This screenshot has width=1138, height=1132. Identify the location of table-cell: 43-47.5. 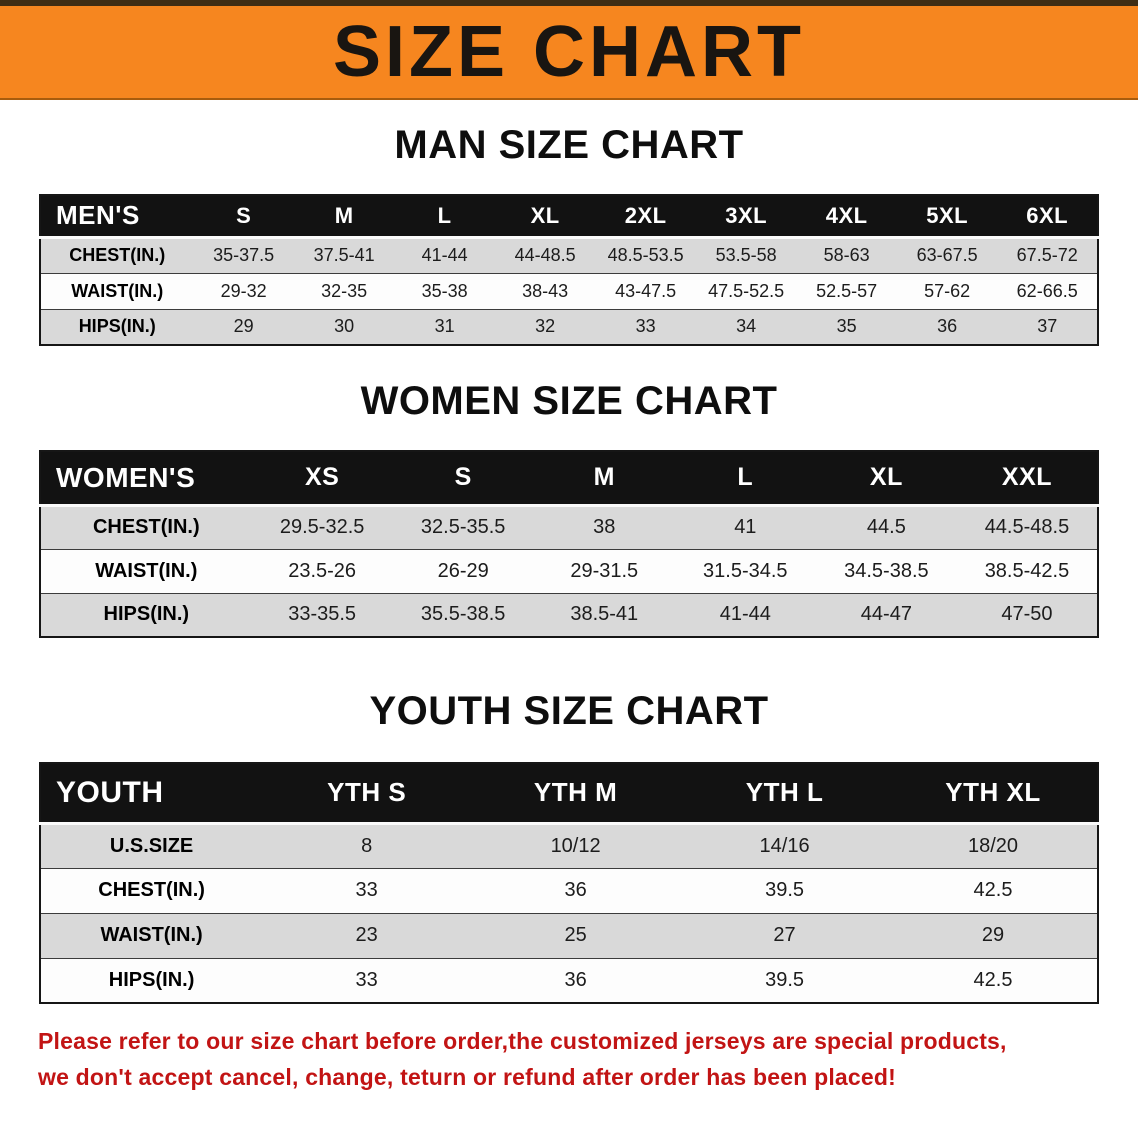
(645, 290).